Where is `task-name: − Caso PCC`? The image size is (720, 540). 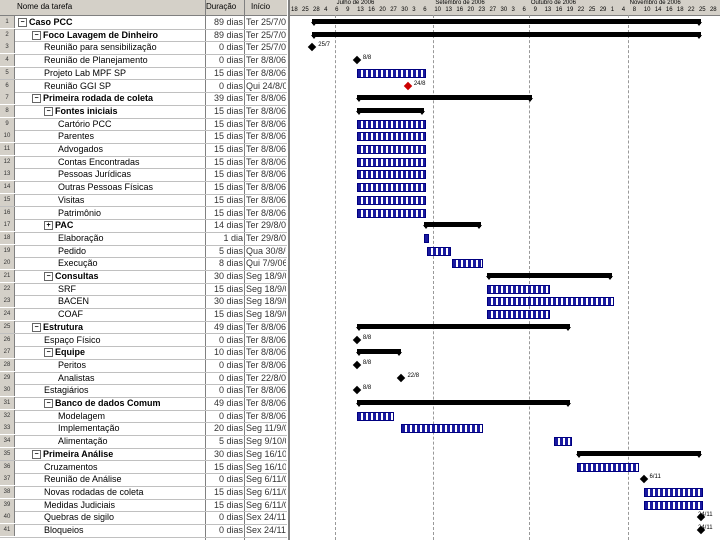 task-name: − Caso PCC is located at coordinates (111, 22).